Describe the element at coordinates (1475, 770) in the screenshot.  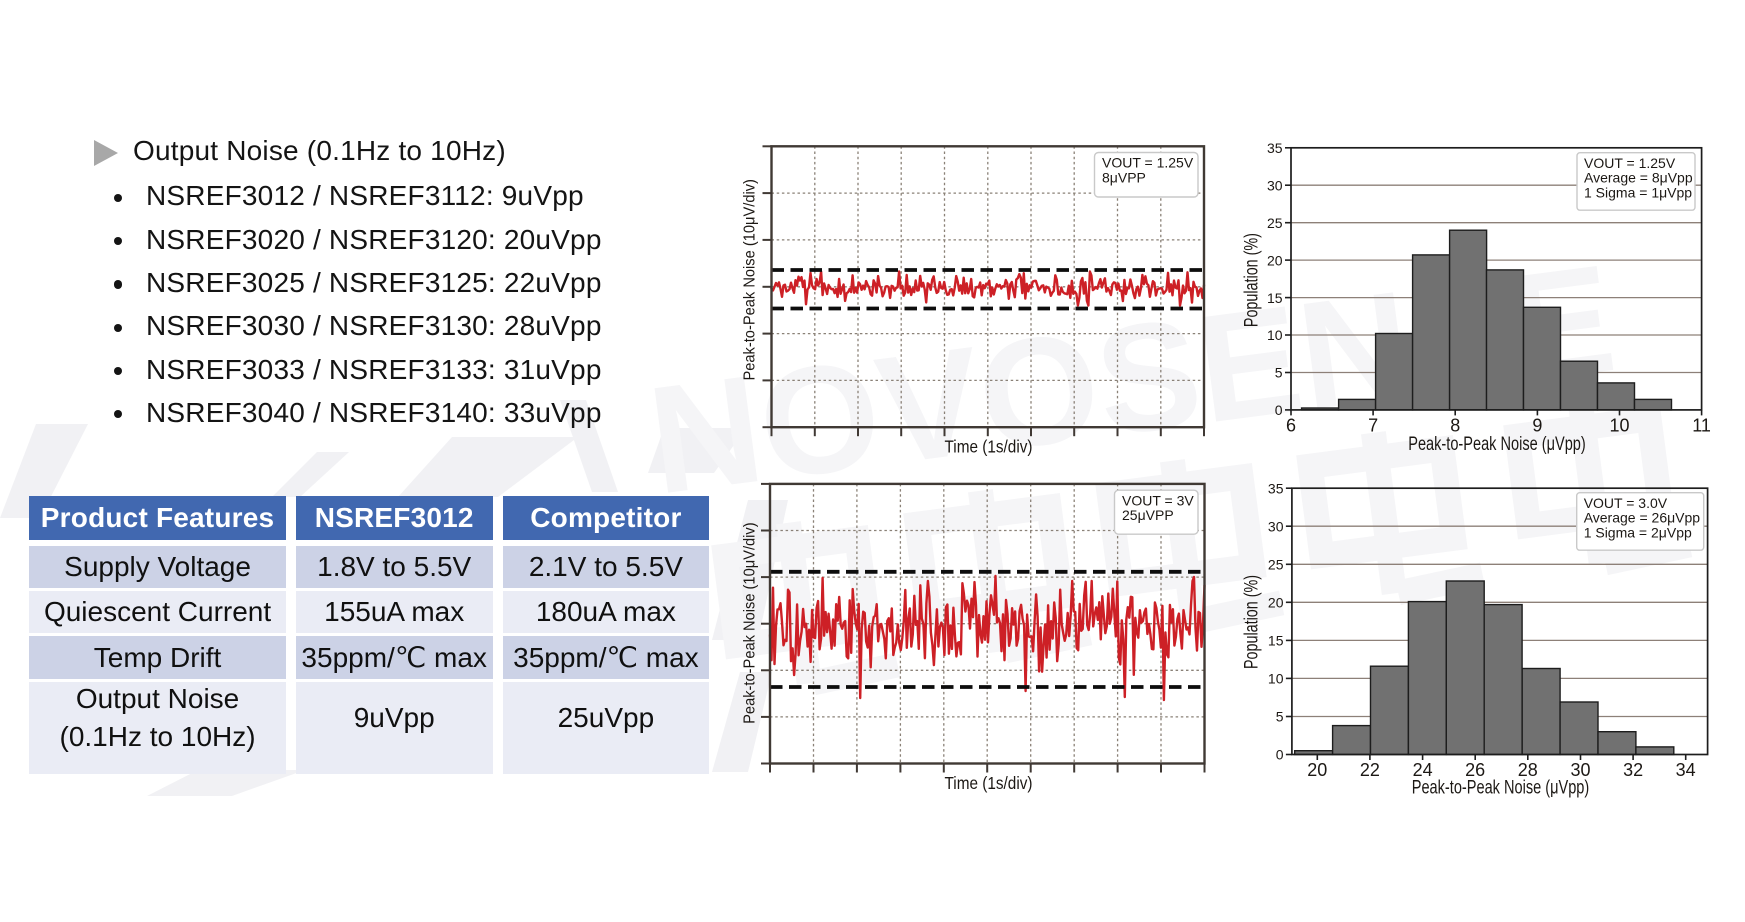
I see `svg-text: 26` at that location.